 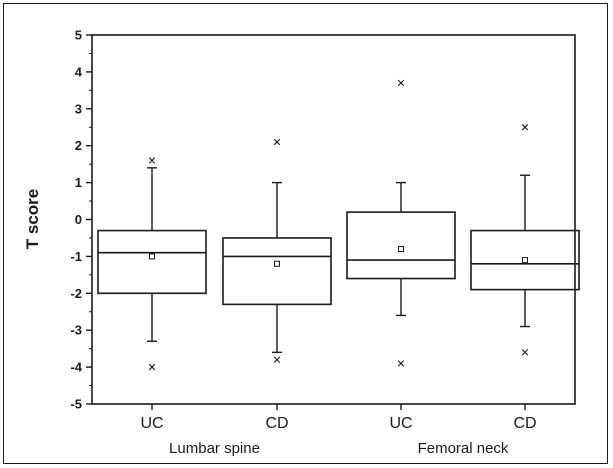 I want to click on y-tick-label: 4, so click(x=79, y=71).